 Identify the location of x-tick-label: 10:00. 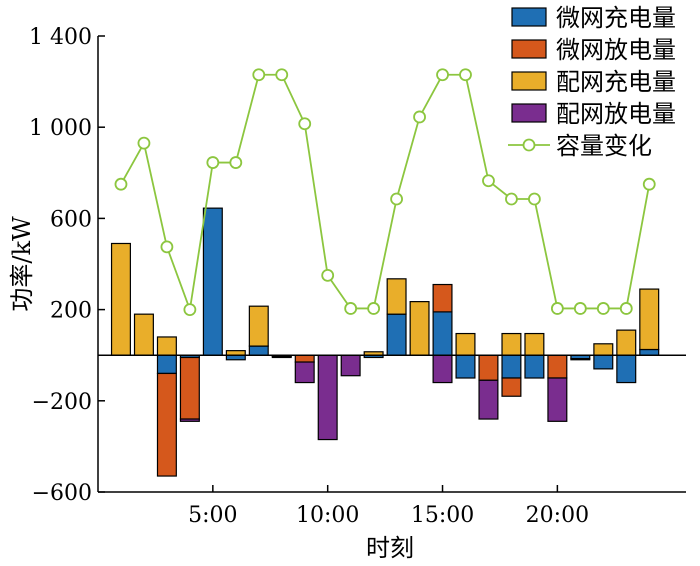
(327, 515).